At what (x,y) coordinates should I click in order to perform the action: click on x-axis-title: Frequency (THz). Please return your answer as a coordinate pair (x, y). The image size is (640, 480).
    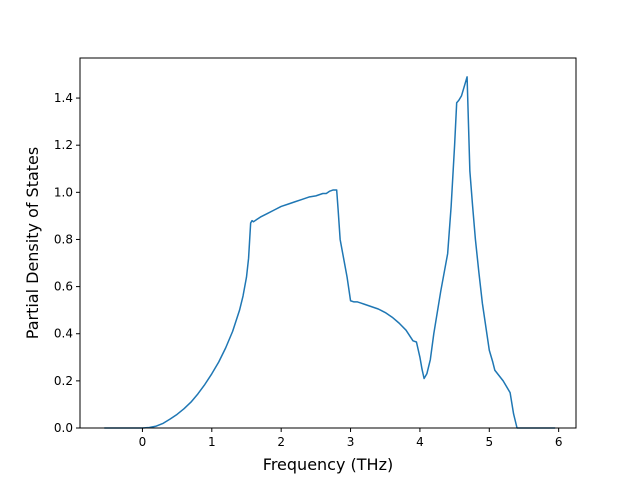
    Looking at the image, I should click on (328, 464).